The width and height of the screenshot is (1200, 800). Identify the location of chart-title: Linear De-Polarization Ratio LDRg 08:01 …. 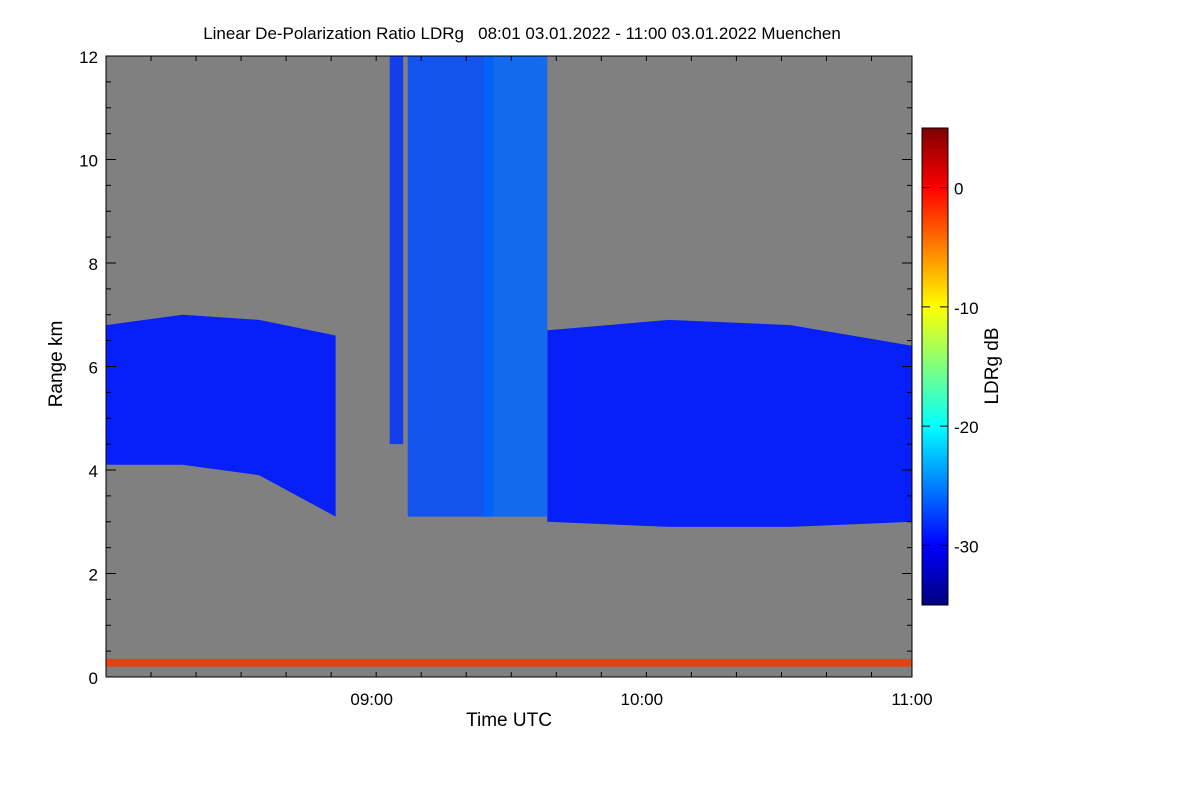
(522, 33).